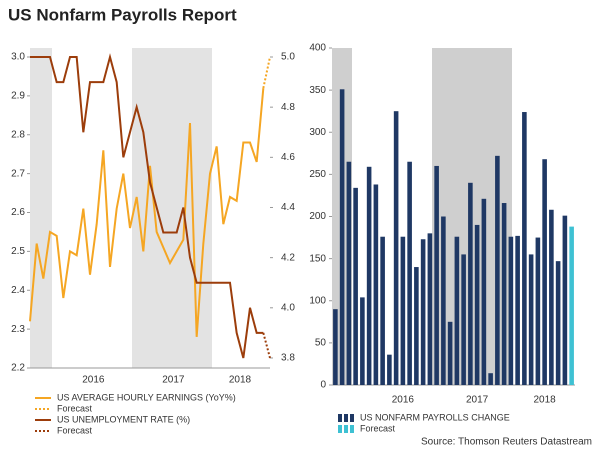 Image resolution: width=600 pixels, height=450 pixels. I want to click on y2-tick-label: 4.2, so click(288, 257).